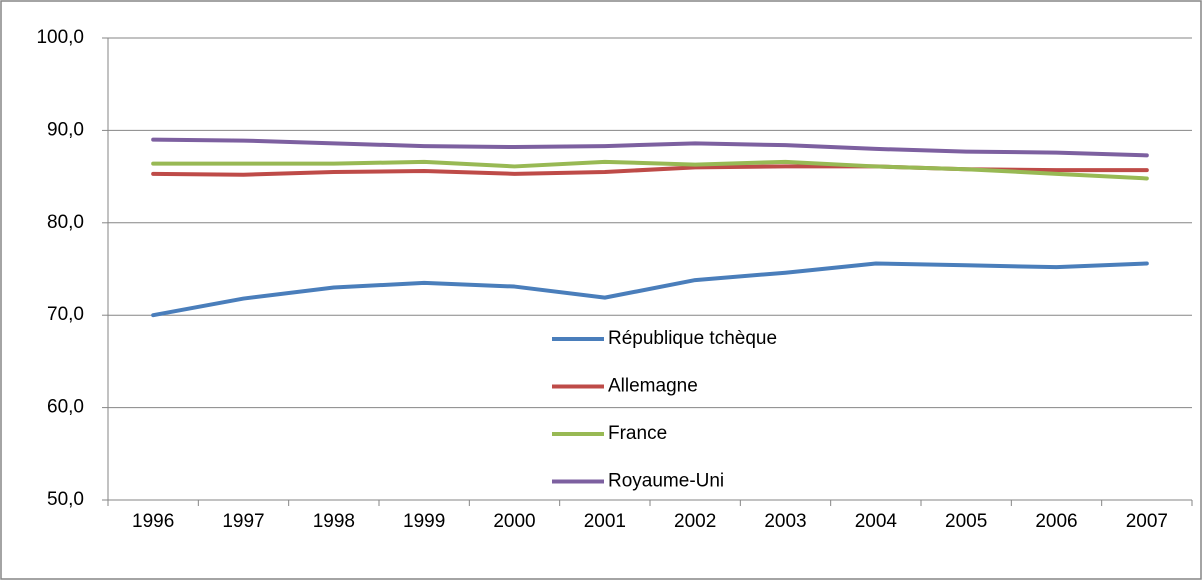 This screenshot has height=586, width=1203. What do you see at coordinates (695, 521) in the screenshot?
I see `x-tick-label: 2002` at bounding box center [695, 521].